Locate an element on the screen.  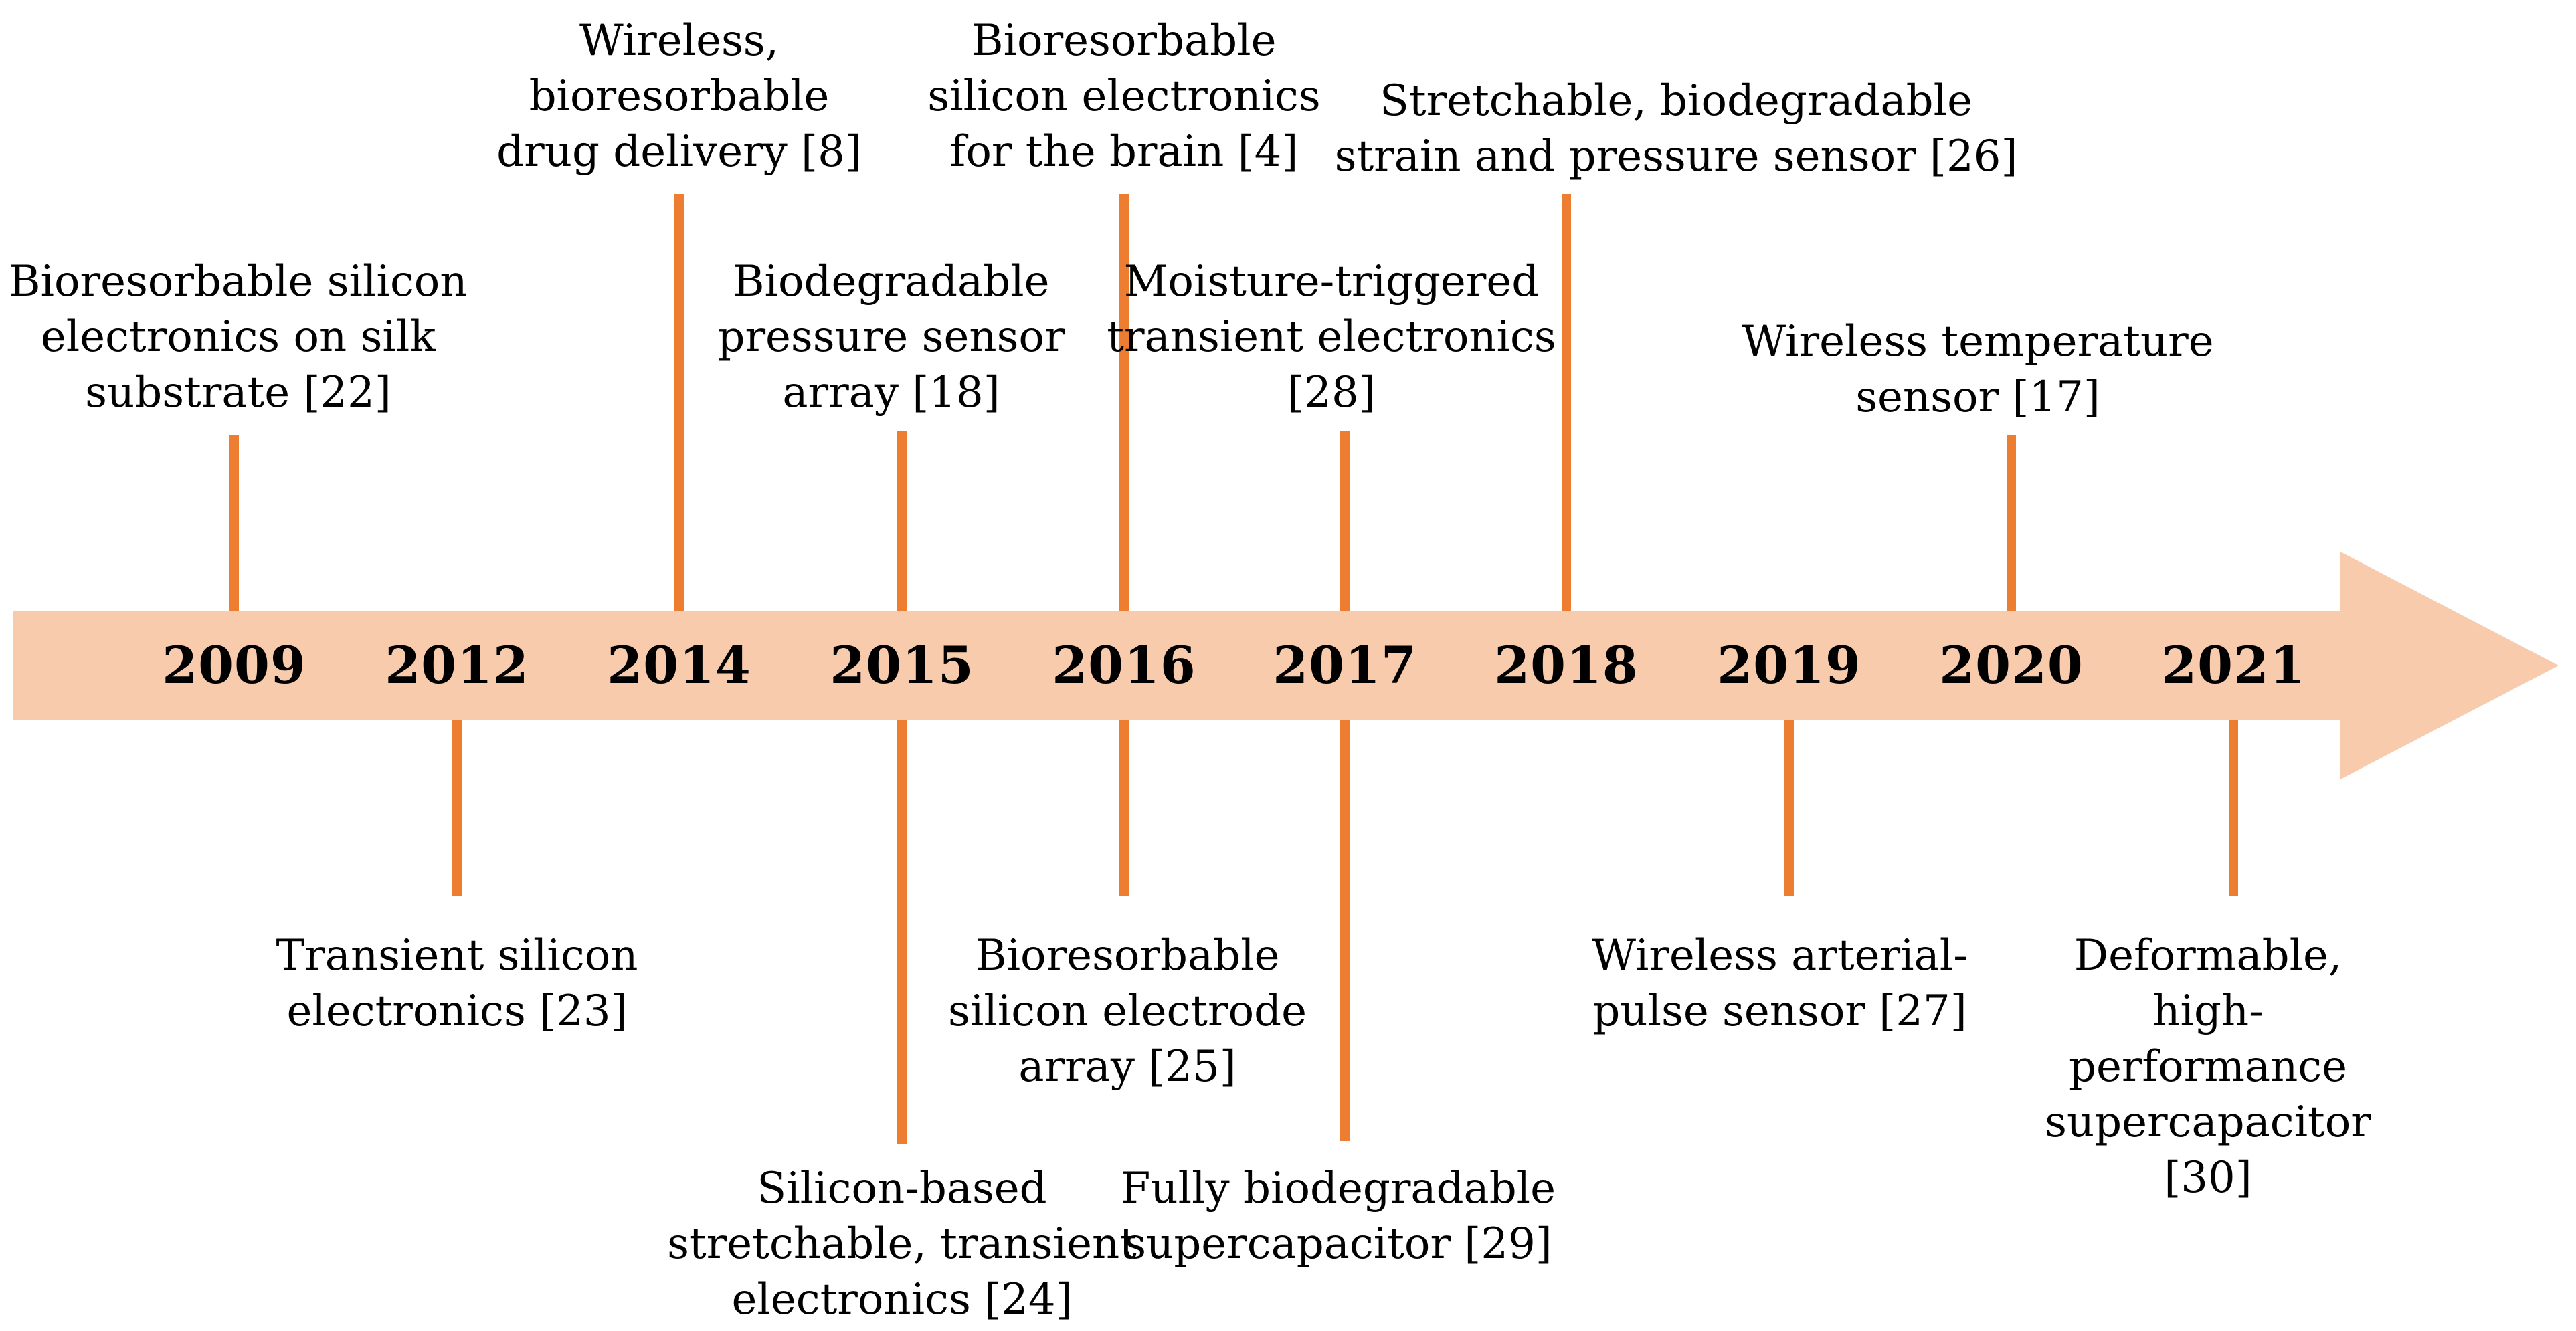
tick-2012-below is located at coordinates (457, 808).